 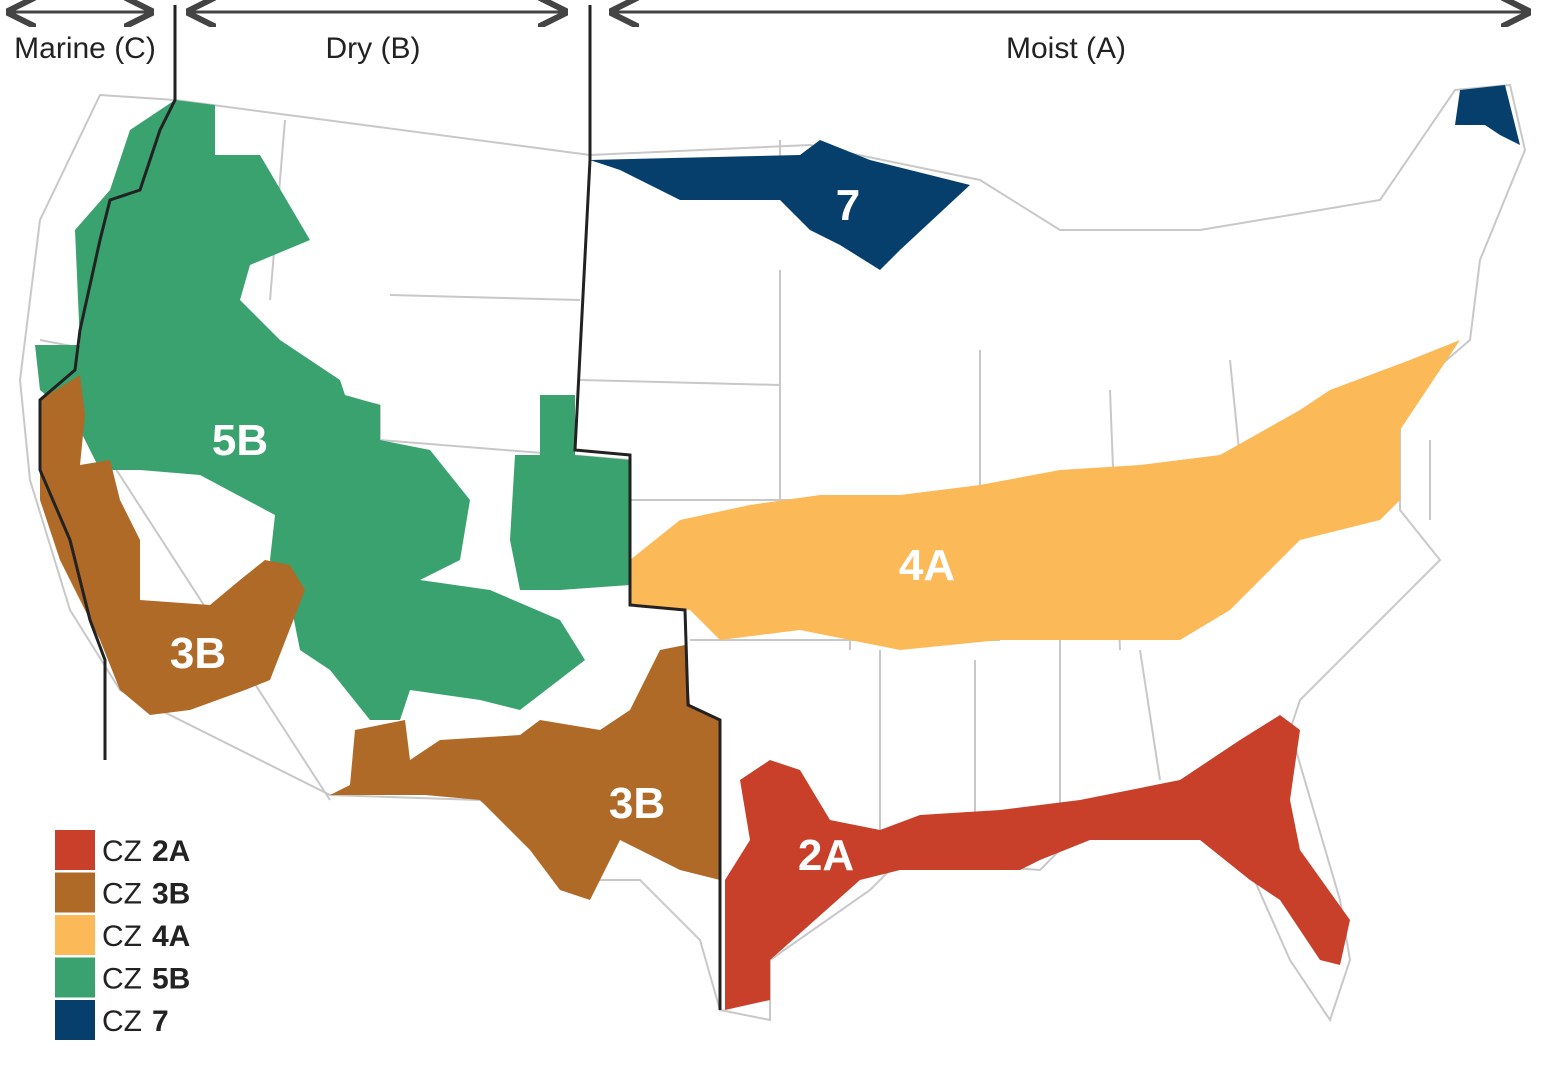 What do you see at coordinates (927, 565) in the screenshot?
I see `zone-label: 4A` at bounding box center [927, 565].